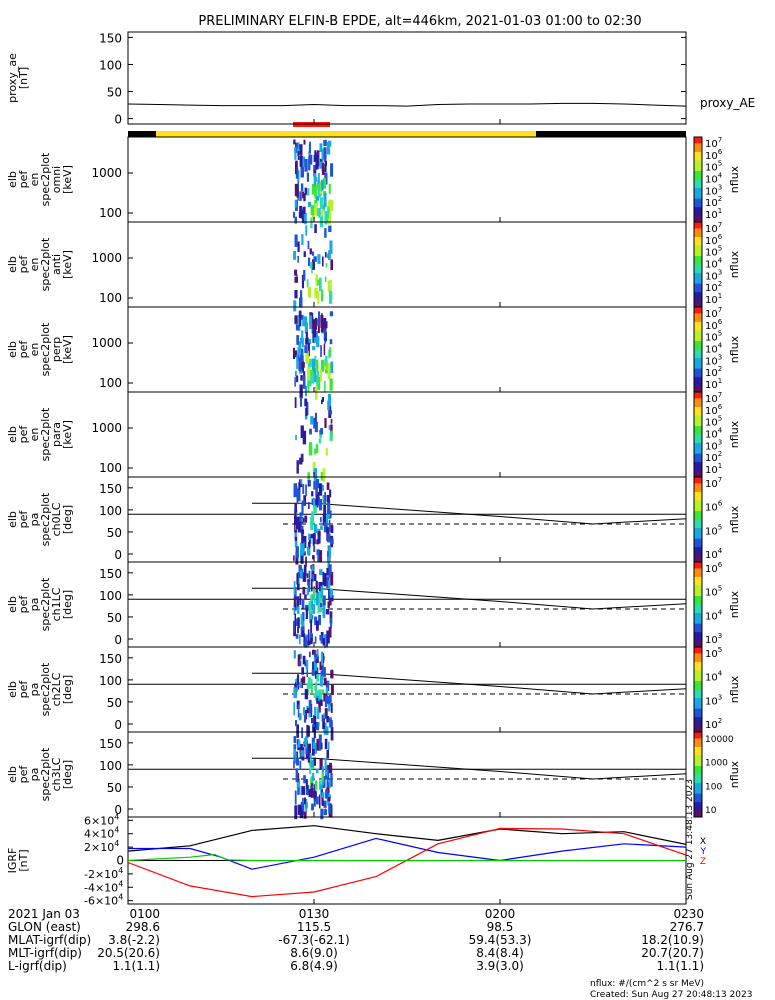 Image resolution: width=775 pixels, height=1000 pixels. What do you see at coordinates (714, 507) in the screenshot?
I see `colorbar-tick-label: 10⁶` at bounding box center [714, 507].